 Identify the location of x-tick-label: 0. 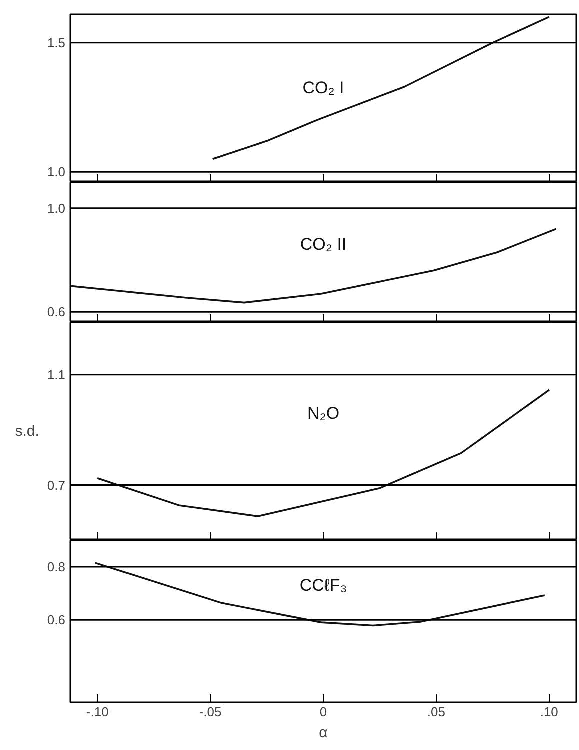
(324, 712).